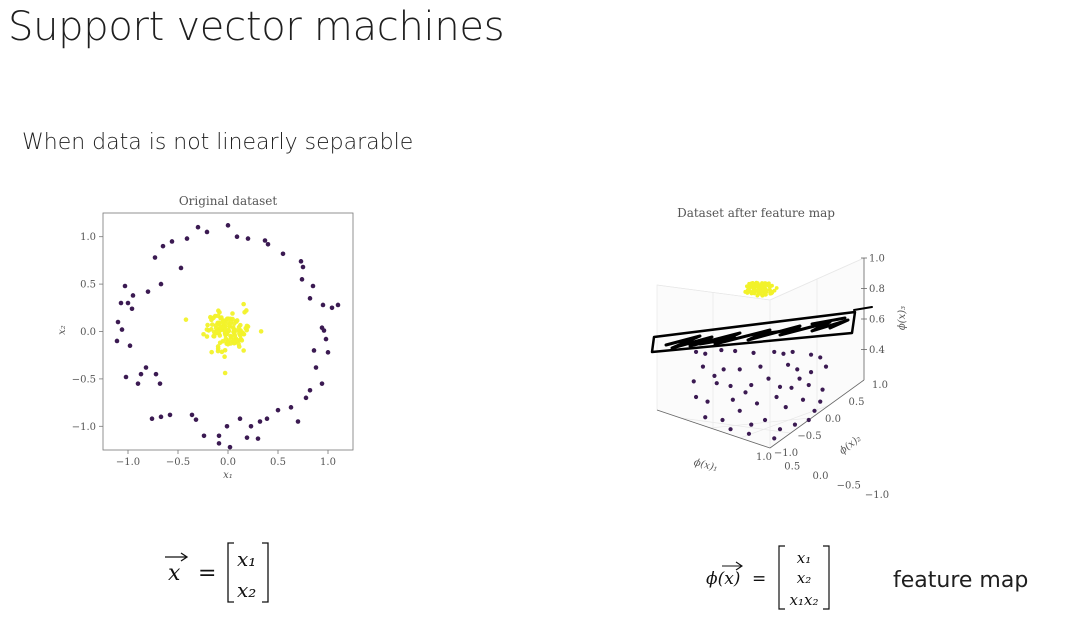 The height and width of the screenshot is (638, 1079). What do you see at coordinates (786, 453) in the screenshot?
I see `y-tick-label: −1.0` at bounding box center [786, 453].